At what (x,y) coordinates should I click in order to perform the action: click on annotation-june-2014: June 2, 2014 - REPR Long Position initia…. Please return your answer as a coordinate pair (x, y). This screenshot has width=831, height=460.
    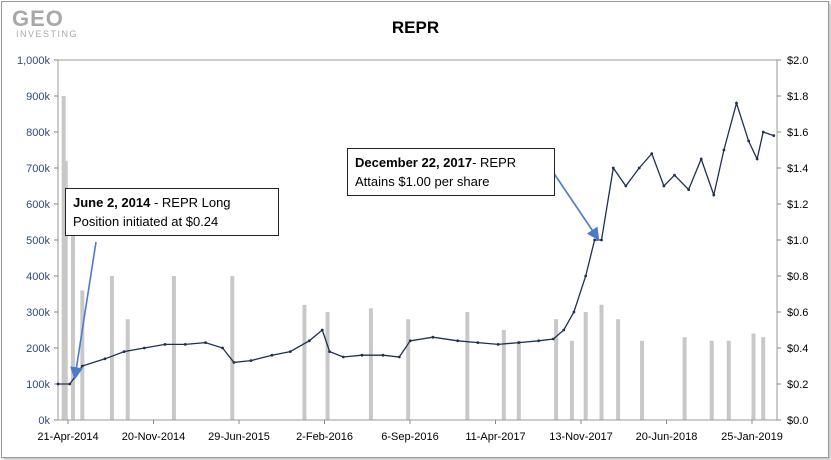
    Looking at the image, I should click on (172, 212).